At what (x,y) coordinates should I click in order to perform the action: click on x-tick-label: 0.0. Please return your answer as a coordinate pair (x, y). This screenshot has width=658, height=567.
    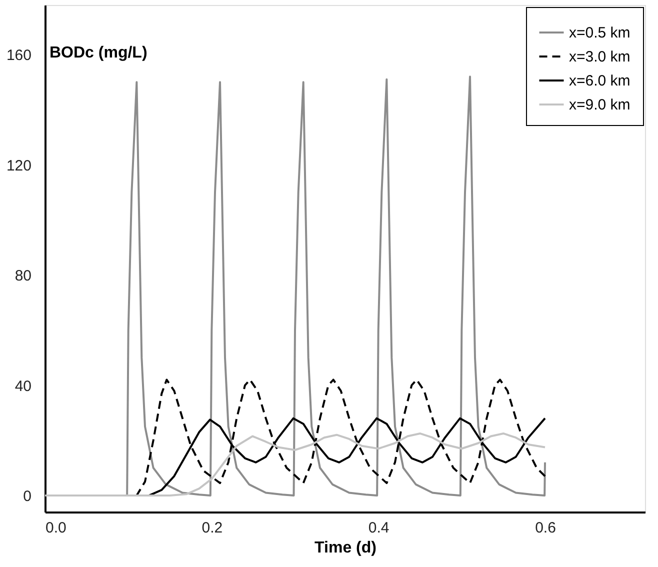
    Looking at the image, I should click on (56, 528).